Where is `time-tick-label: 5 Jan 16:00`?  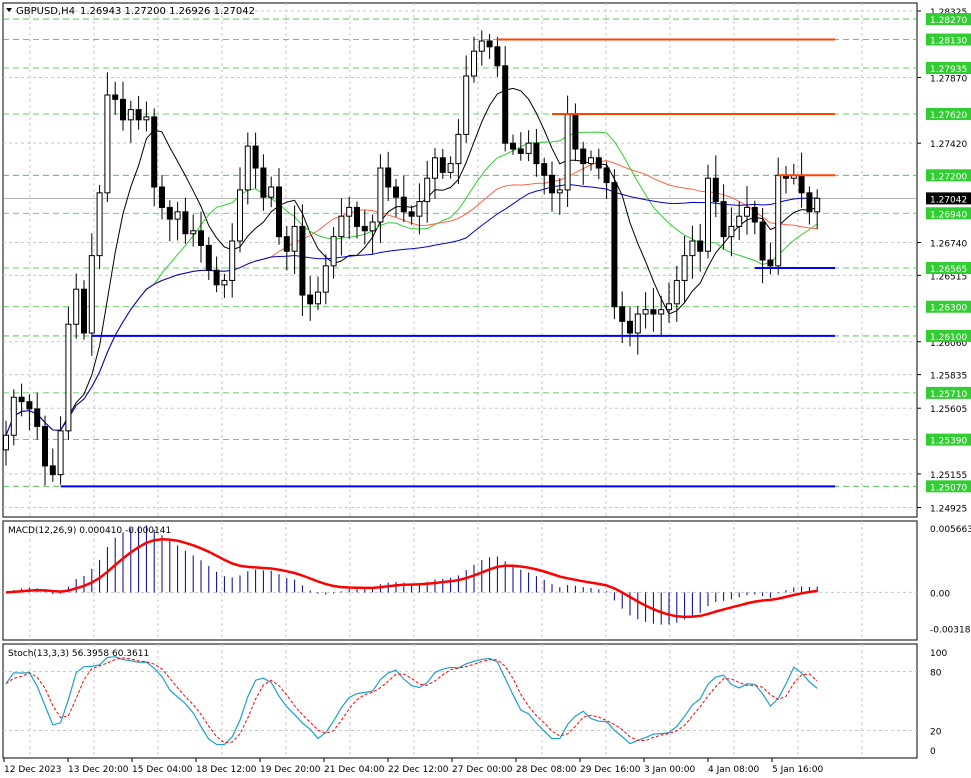
time-tick-label: 5 Jan 16:00 is located at coordinates (798, 770).